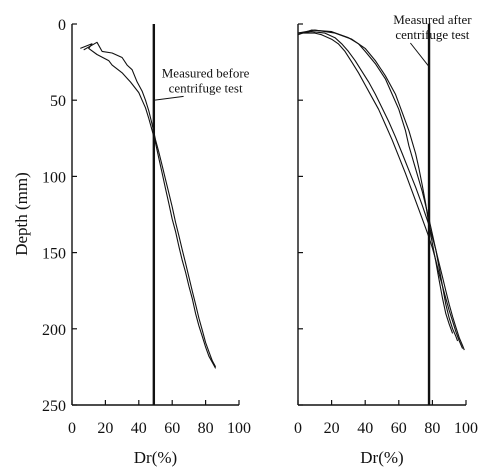  I want to click on y-tick-label: 0, so click(62, 25).